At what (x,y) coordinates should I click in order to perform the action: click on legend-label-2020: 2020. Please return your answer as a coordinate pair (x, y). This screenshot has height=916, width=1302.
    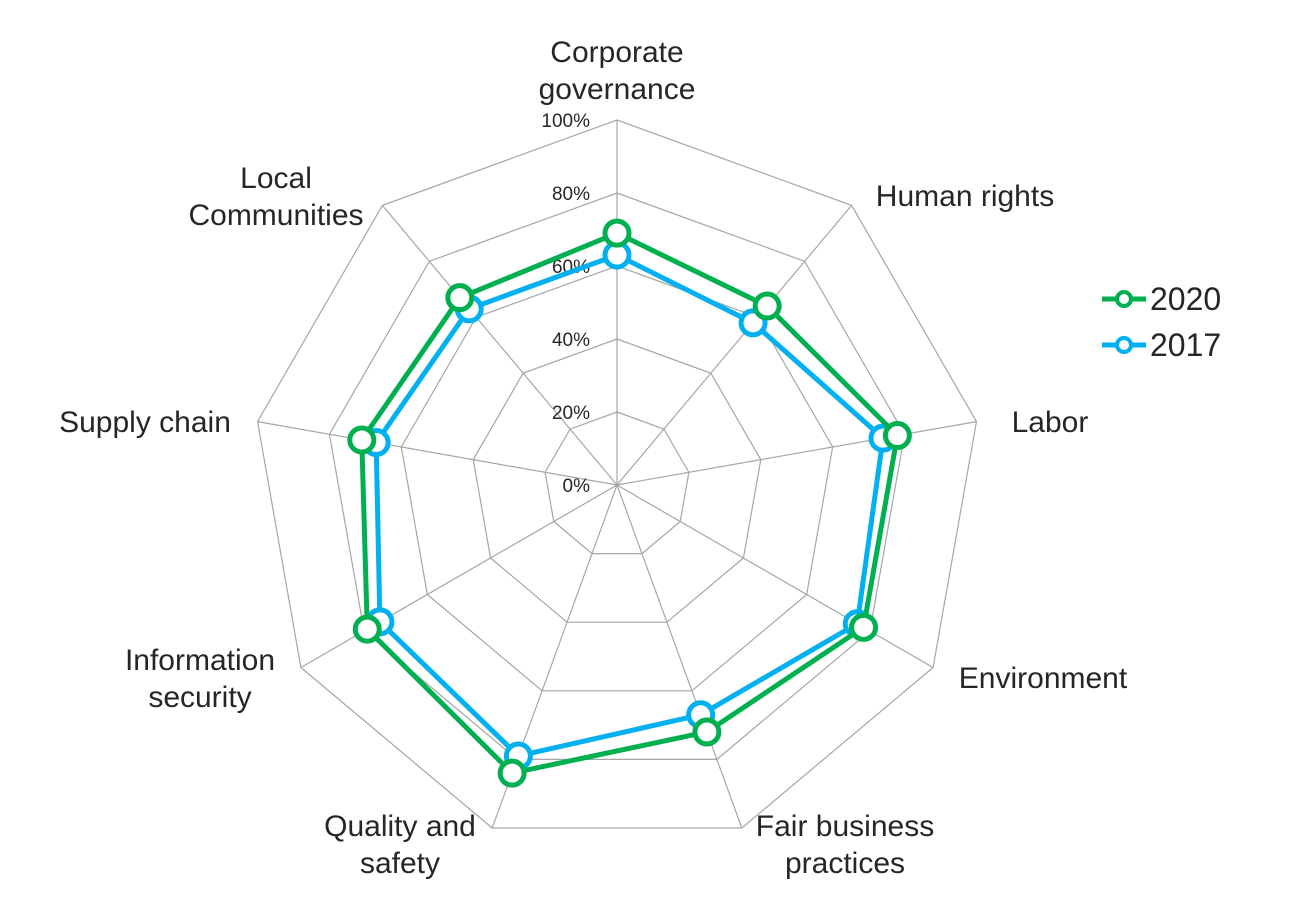
    Looking at the image, I should click on (1186, 298).